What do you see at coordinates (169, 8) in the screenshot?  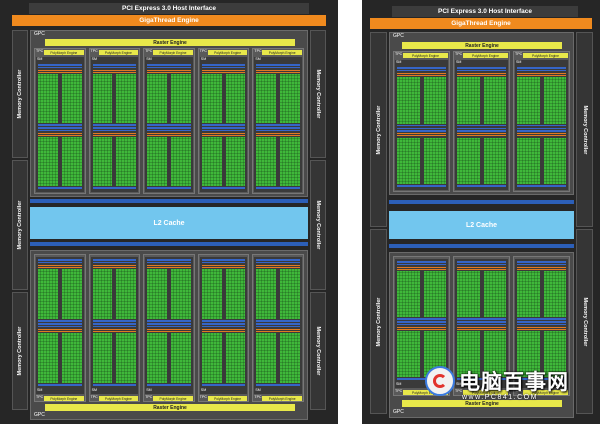 I see `left-host-interface: PCI Express 3.0 Host Interface` at bounding box center [169, 8].